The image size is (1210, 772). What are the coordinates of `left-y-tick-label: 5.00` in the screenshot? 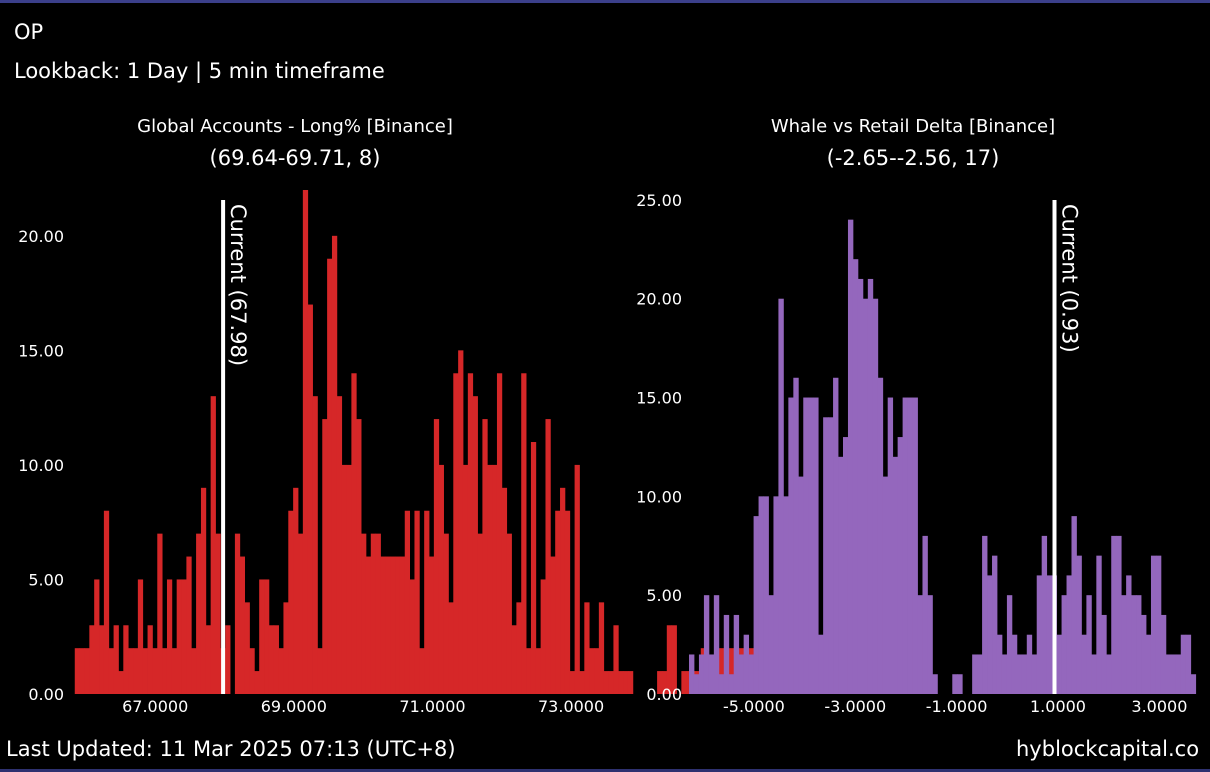 It's located at (46, 580).